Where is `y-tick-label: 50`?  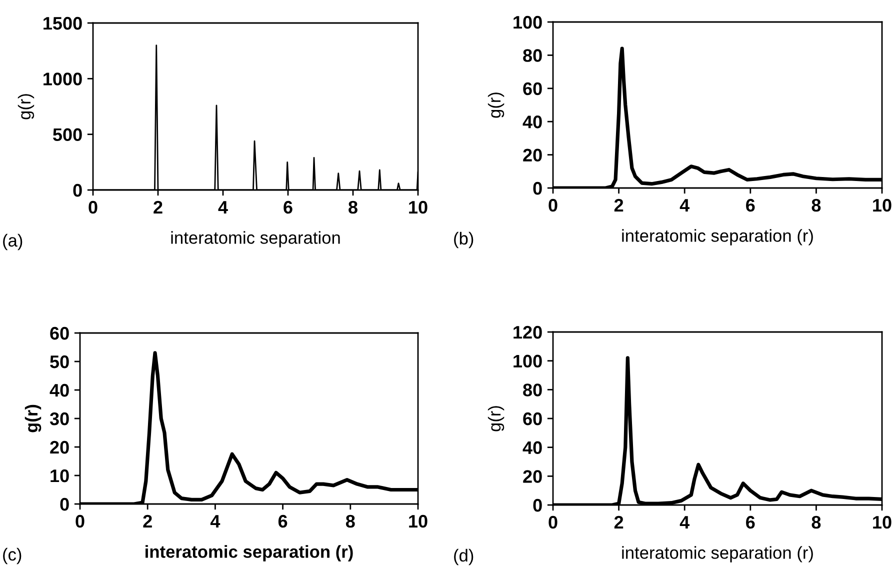
y-tick-label: 50 is located at coordinates (59, 361).